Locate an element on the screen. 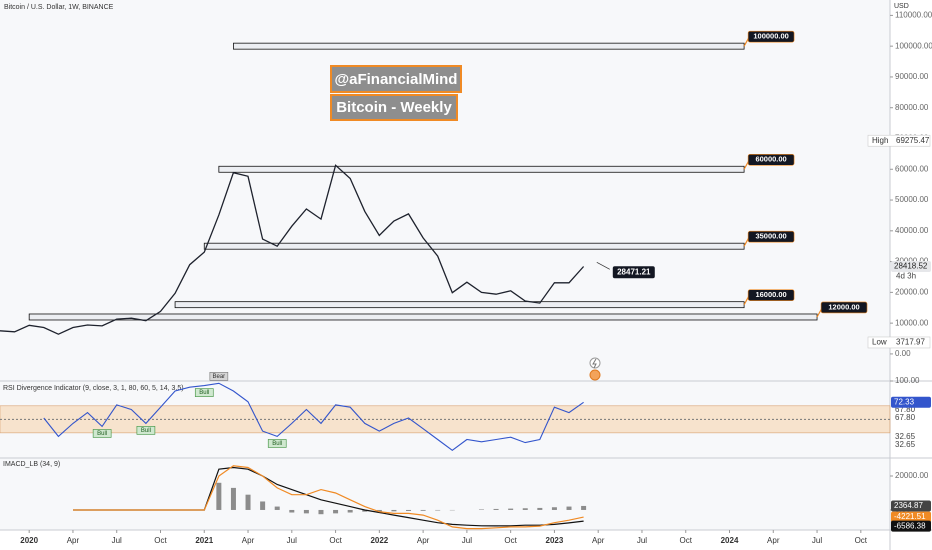 The image size is (932, 550). price-label: 2364.87 is located at coordinates (908, 505).